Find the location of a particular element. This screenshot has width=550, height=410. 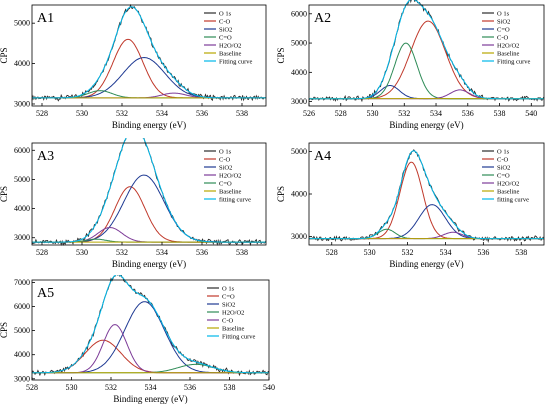

panel-label: A1 is located at coordinates (45, 18).